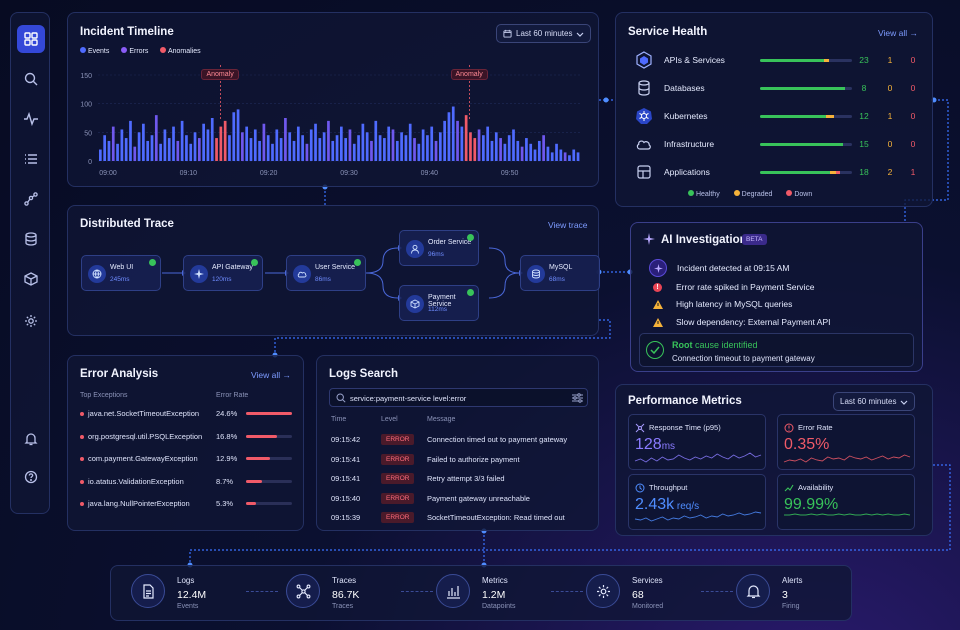 This screenshot has width=960, height=630. Describe the element at coordinates (833, 172) in the screenshot. I see `health-bar-degraded` at that location.